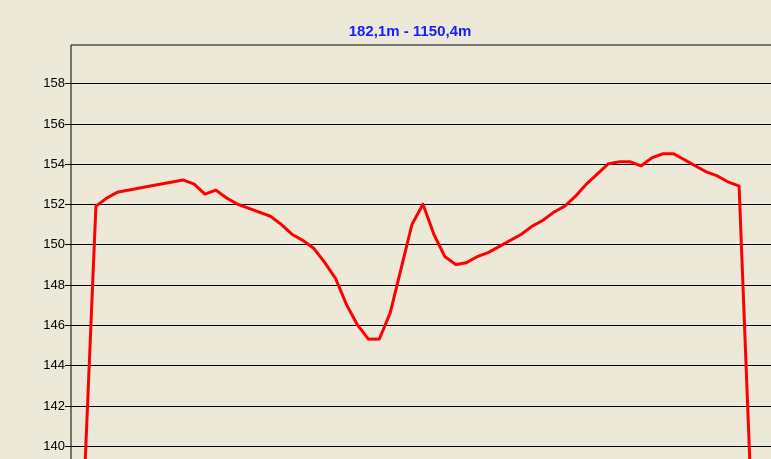  I want to click on y-tick-label: 150, so click(54, 243).